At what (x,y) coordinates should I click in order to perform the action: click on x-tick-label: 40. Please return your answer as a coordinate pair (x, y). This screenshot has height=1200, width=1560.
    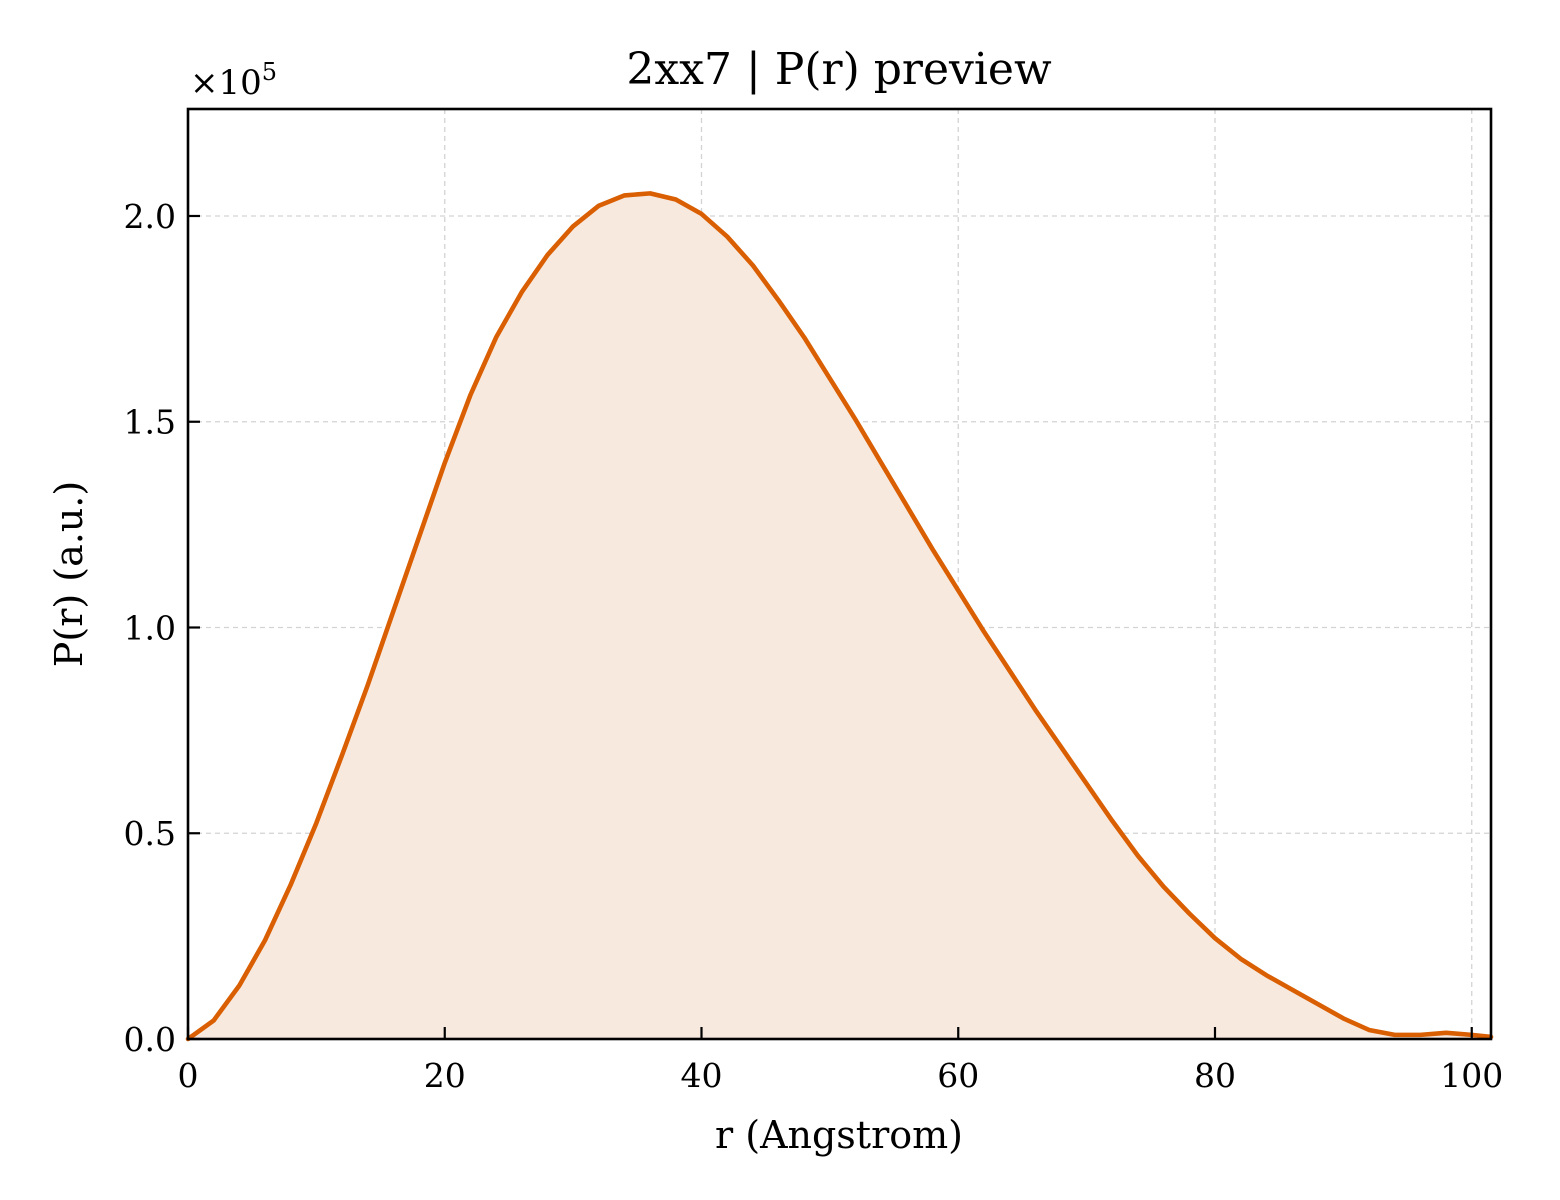
    Looking at the image, I should click on (701, 1075).